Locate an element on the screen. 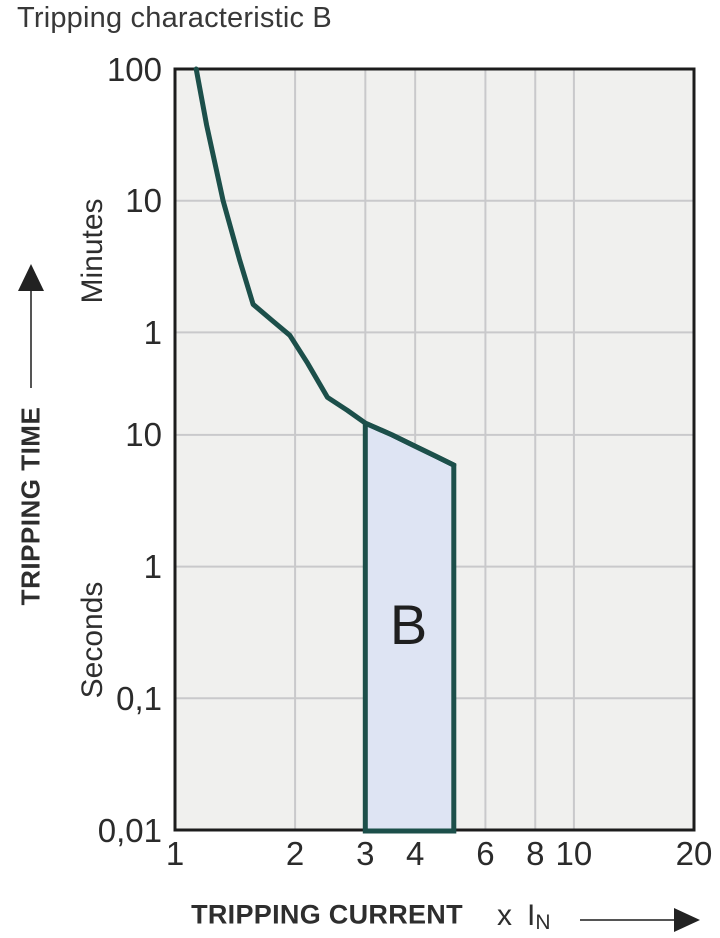 This screenshot has height=938, width=720. x-axis-label: TRIPPING CURRENT is located at coordinates (327, 914).